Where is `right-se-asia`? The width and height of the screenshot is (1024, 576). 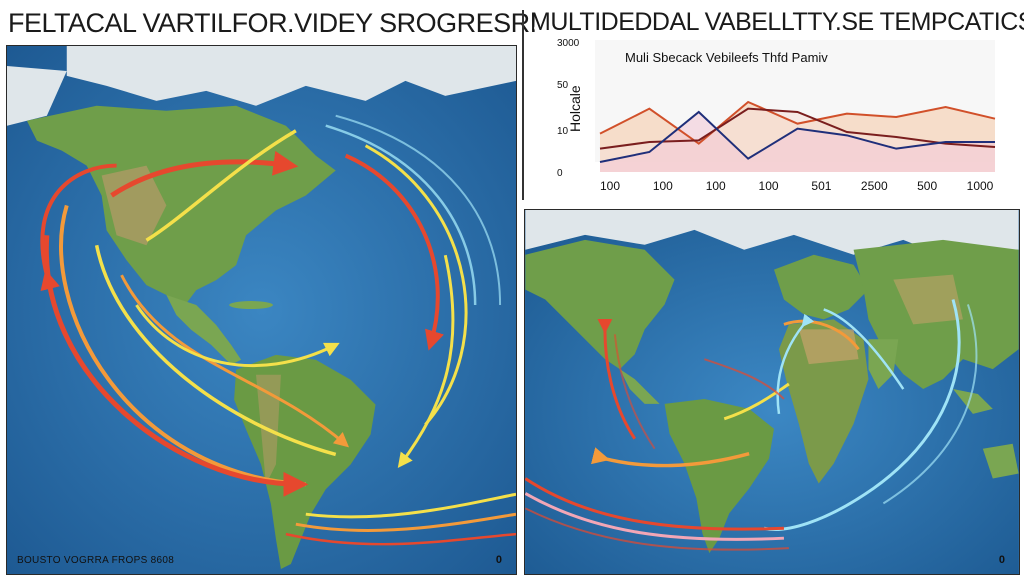 right-se-asia is located at coordinates (973, 401).